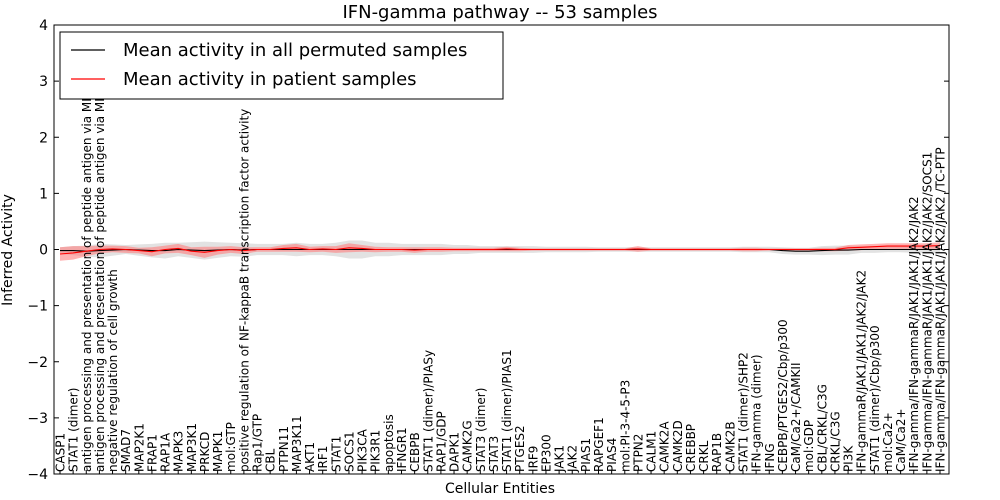 The height and width of the screenshot is (500, 1000). I want to click on x-tick-label: STAT1 (dimer)/PIASy, so click(428, 411).